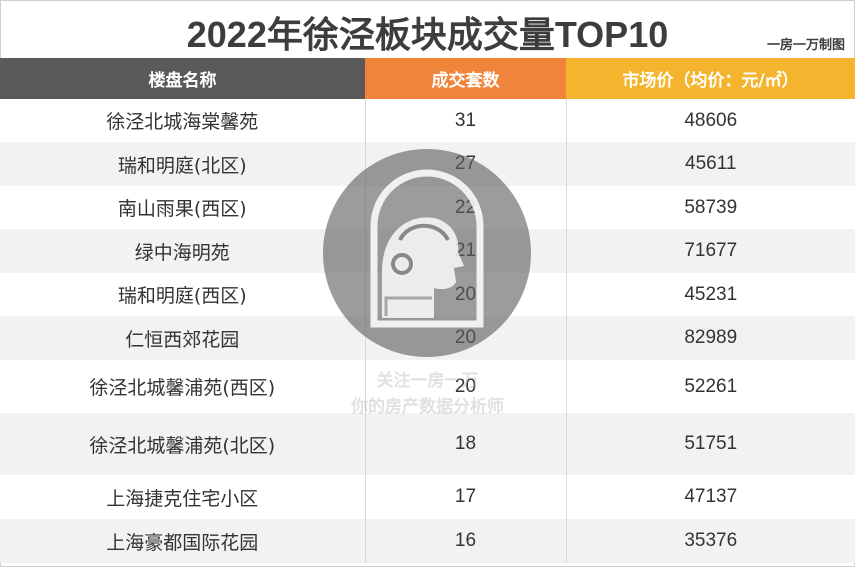 This screenshot has width=855, height=567. What do you see at coordinates (465, 444) in the screenshot?
I see `cell-count: 18` at bounding box center [465, 444].